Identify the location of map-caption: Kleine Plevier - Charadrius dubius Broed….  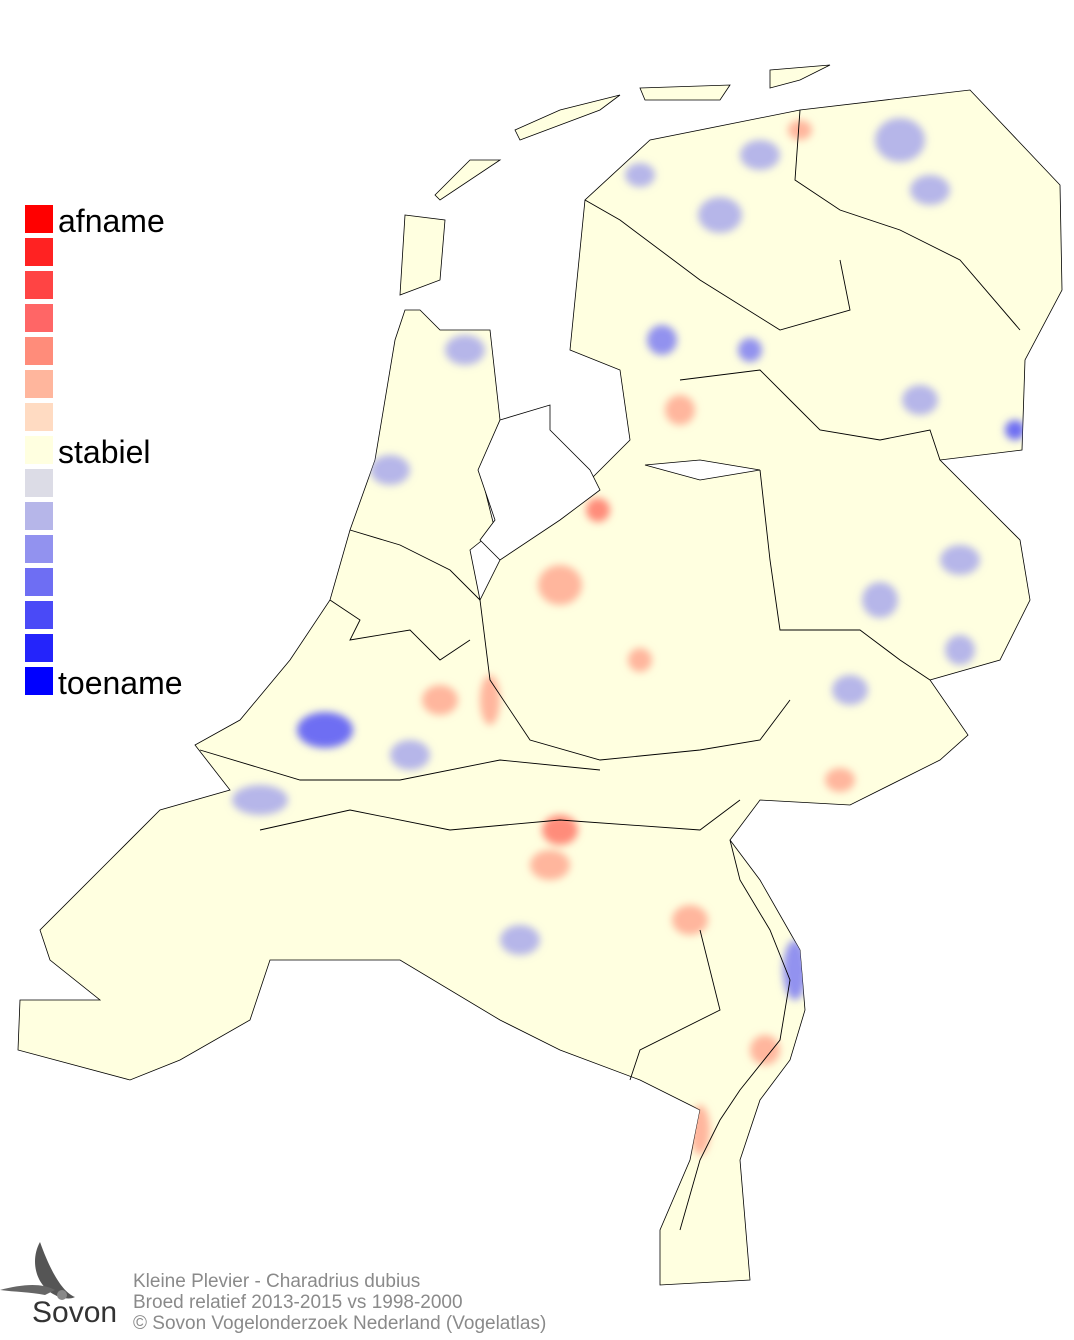
(339, 1302).